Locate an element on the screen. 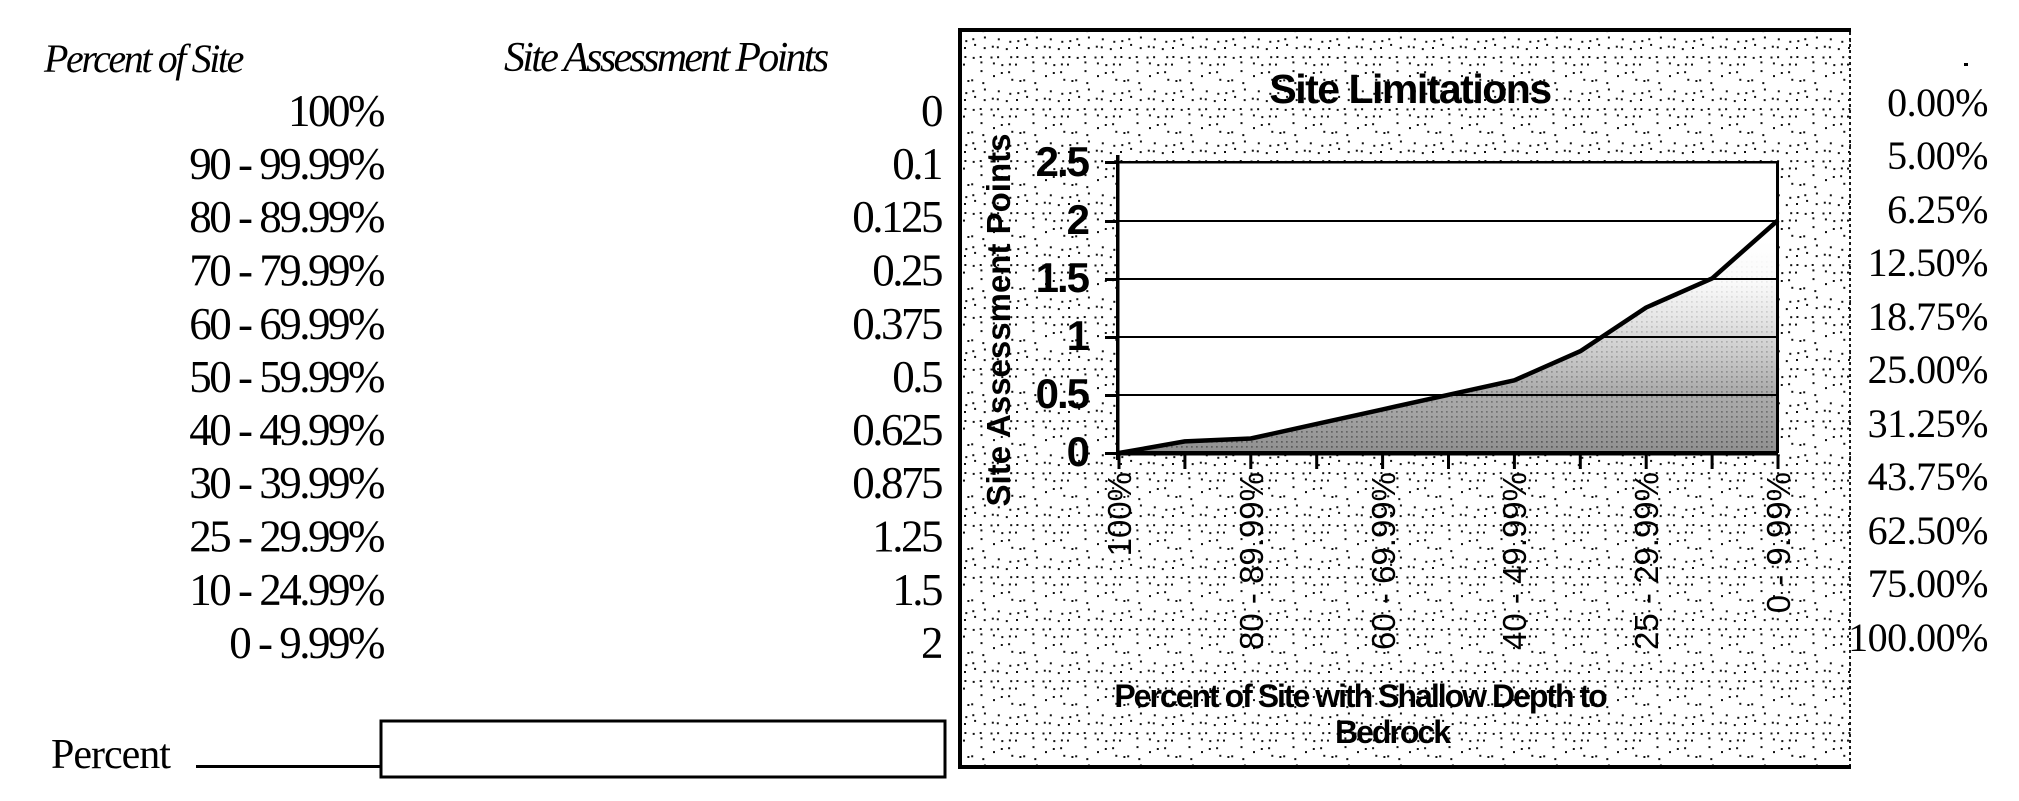 The image size is (2019, 801). svg-text: 50 - 59.99% is located at coordinates (286, 377).